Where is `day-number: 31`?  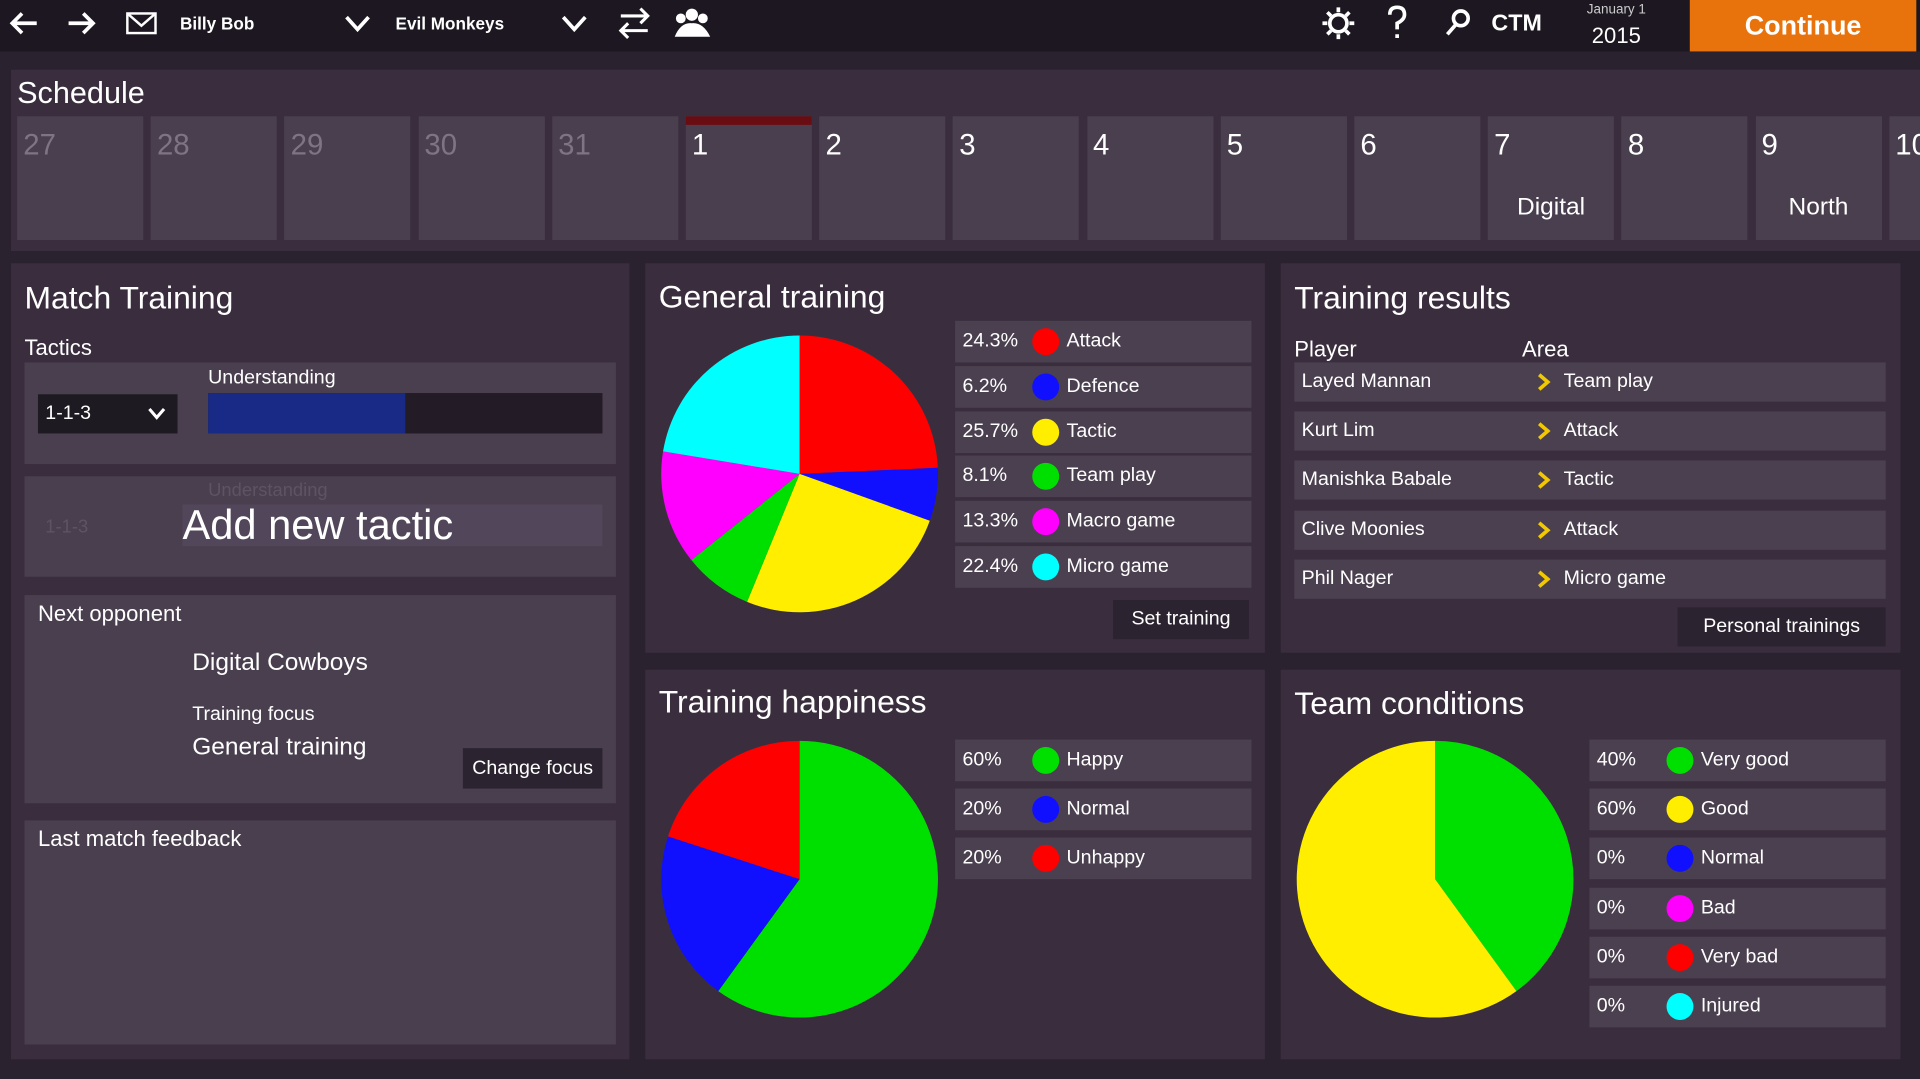
day-number: 31 is located at coordinates (574, 145).